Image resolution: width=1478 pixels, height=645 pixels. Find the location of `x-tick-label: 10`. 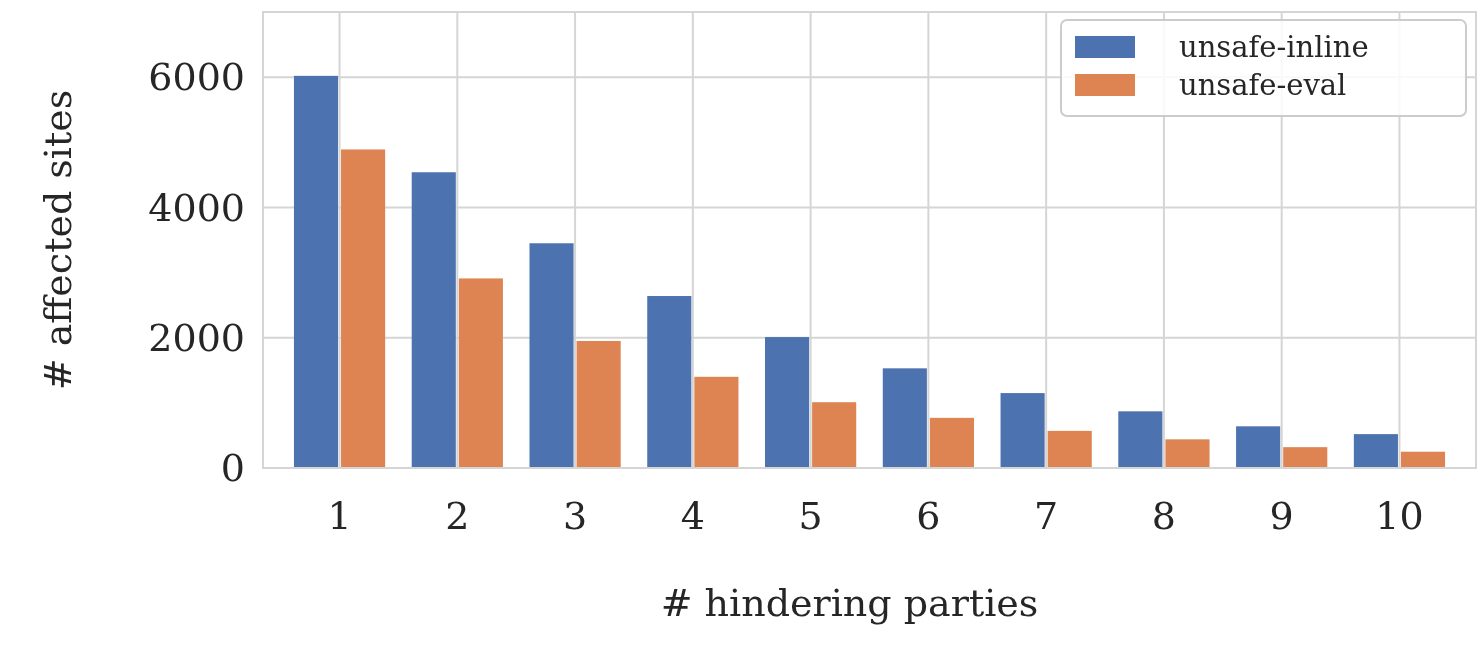

x-tick-label: 10 is located at coordinates (1399, 516).